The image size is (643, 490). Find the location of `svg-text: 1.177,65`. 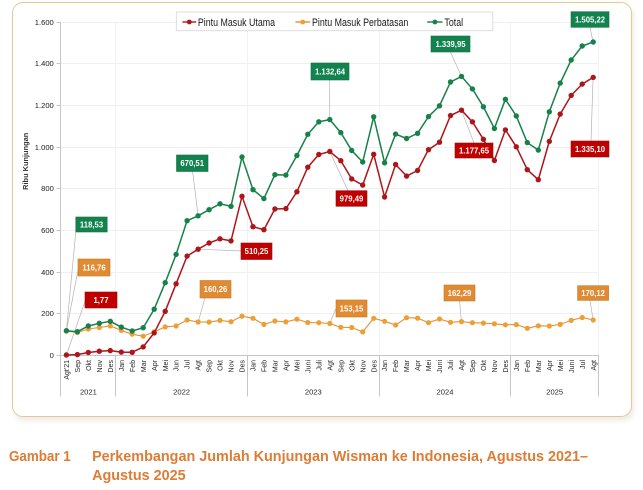

svg-text: 1.177,65 is located at coordinates (474, 150).